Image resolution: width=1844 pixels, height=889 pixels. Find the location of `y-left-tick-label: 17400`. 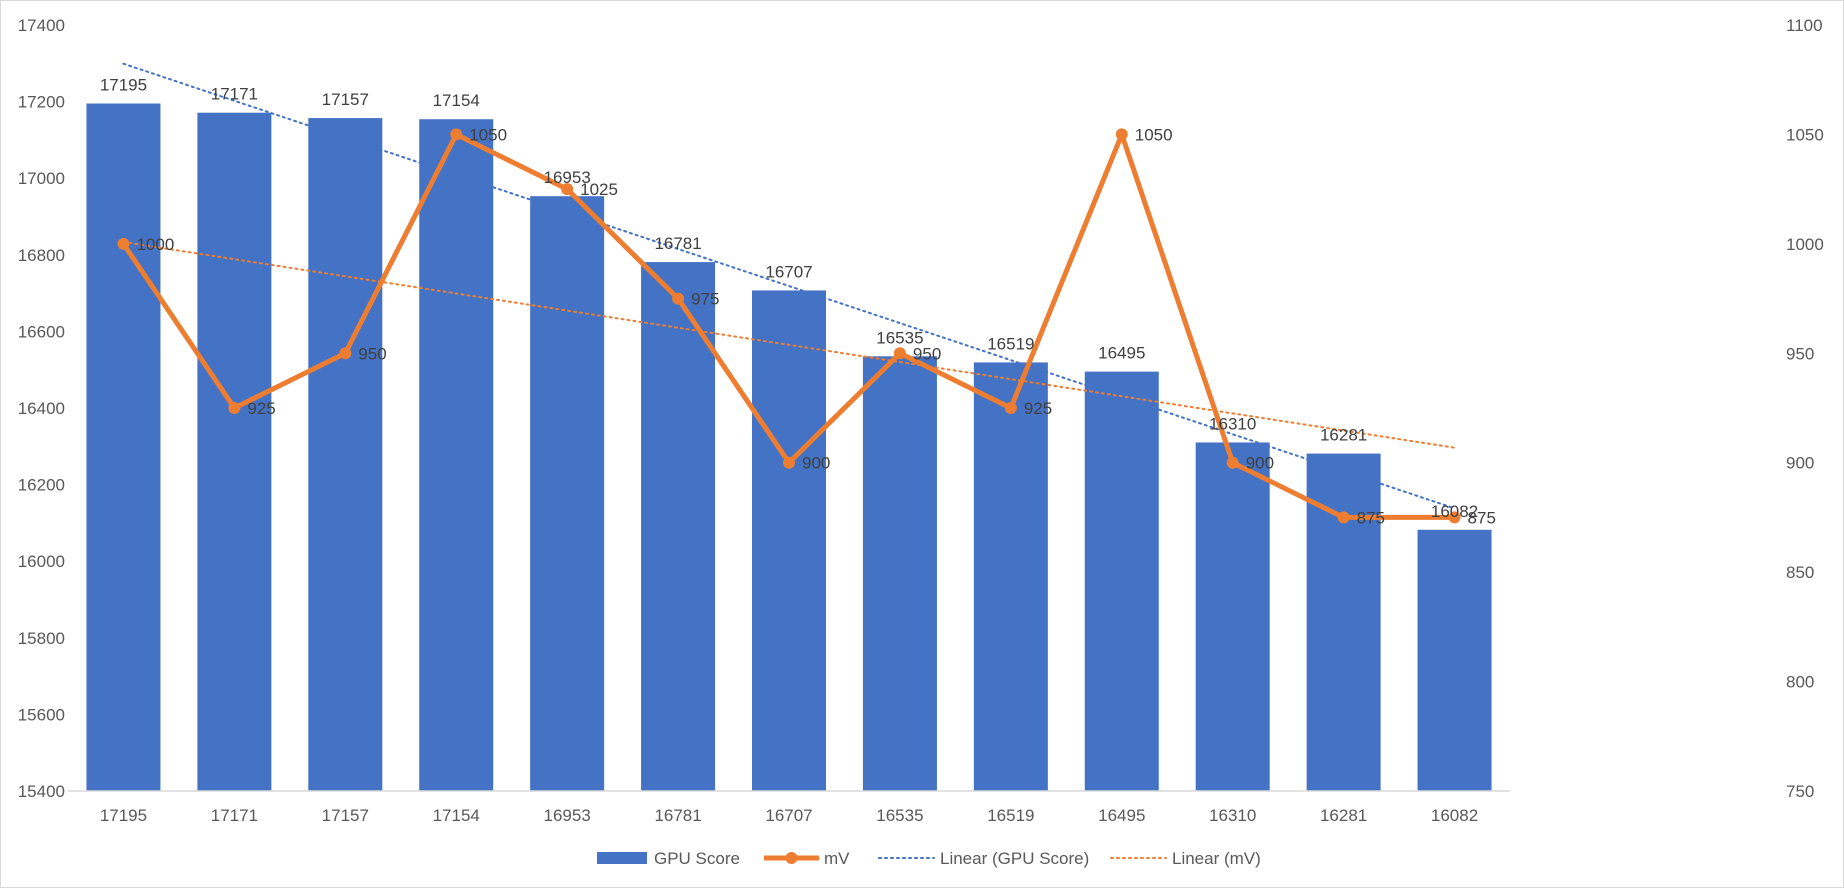

y-left-tick-label: 17400 is located at coordinates (41, 25).